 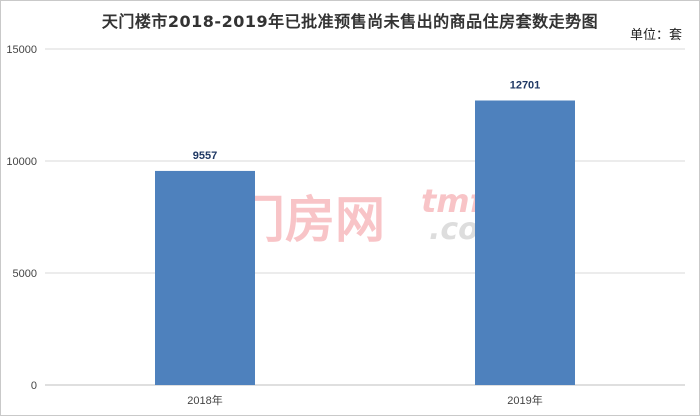 I want to click on x-tick-label: 2018年, so click(x=204, y=400).